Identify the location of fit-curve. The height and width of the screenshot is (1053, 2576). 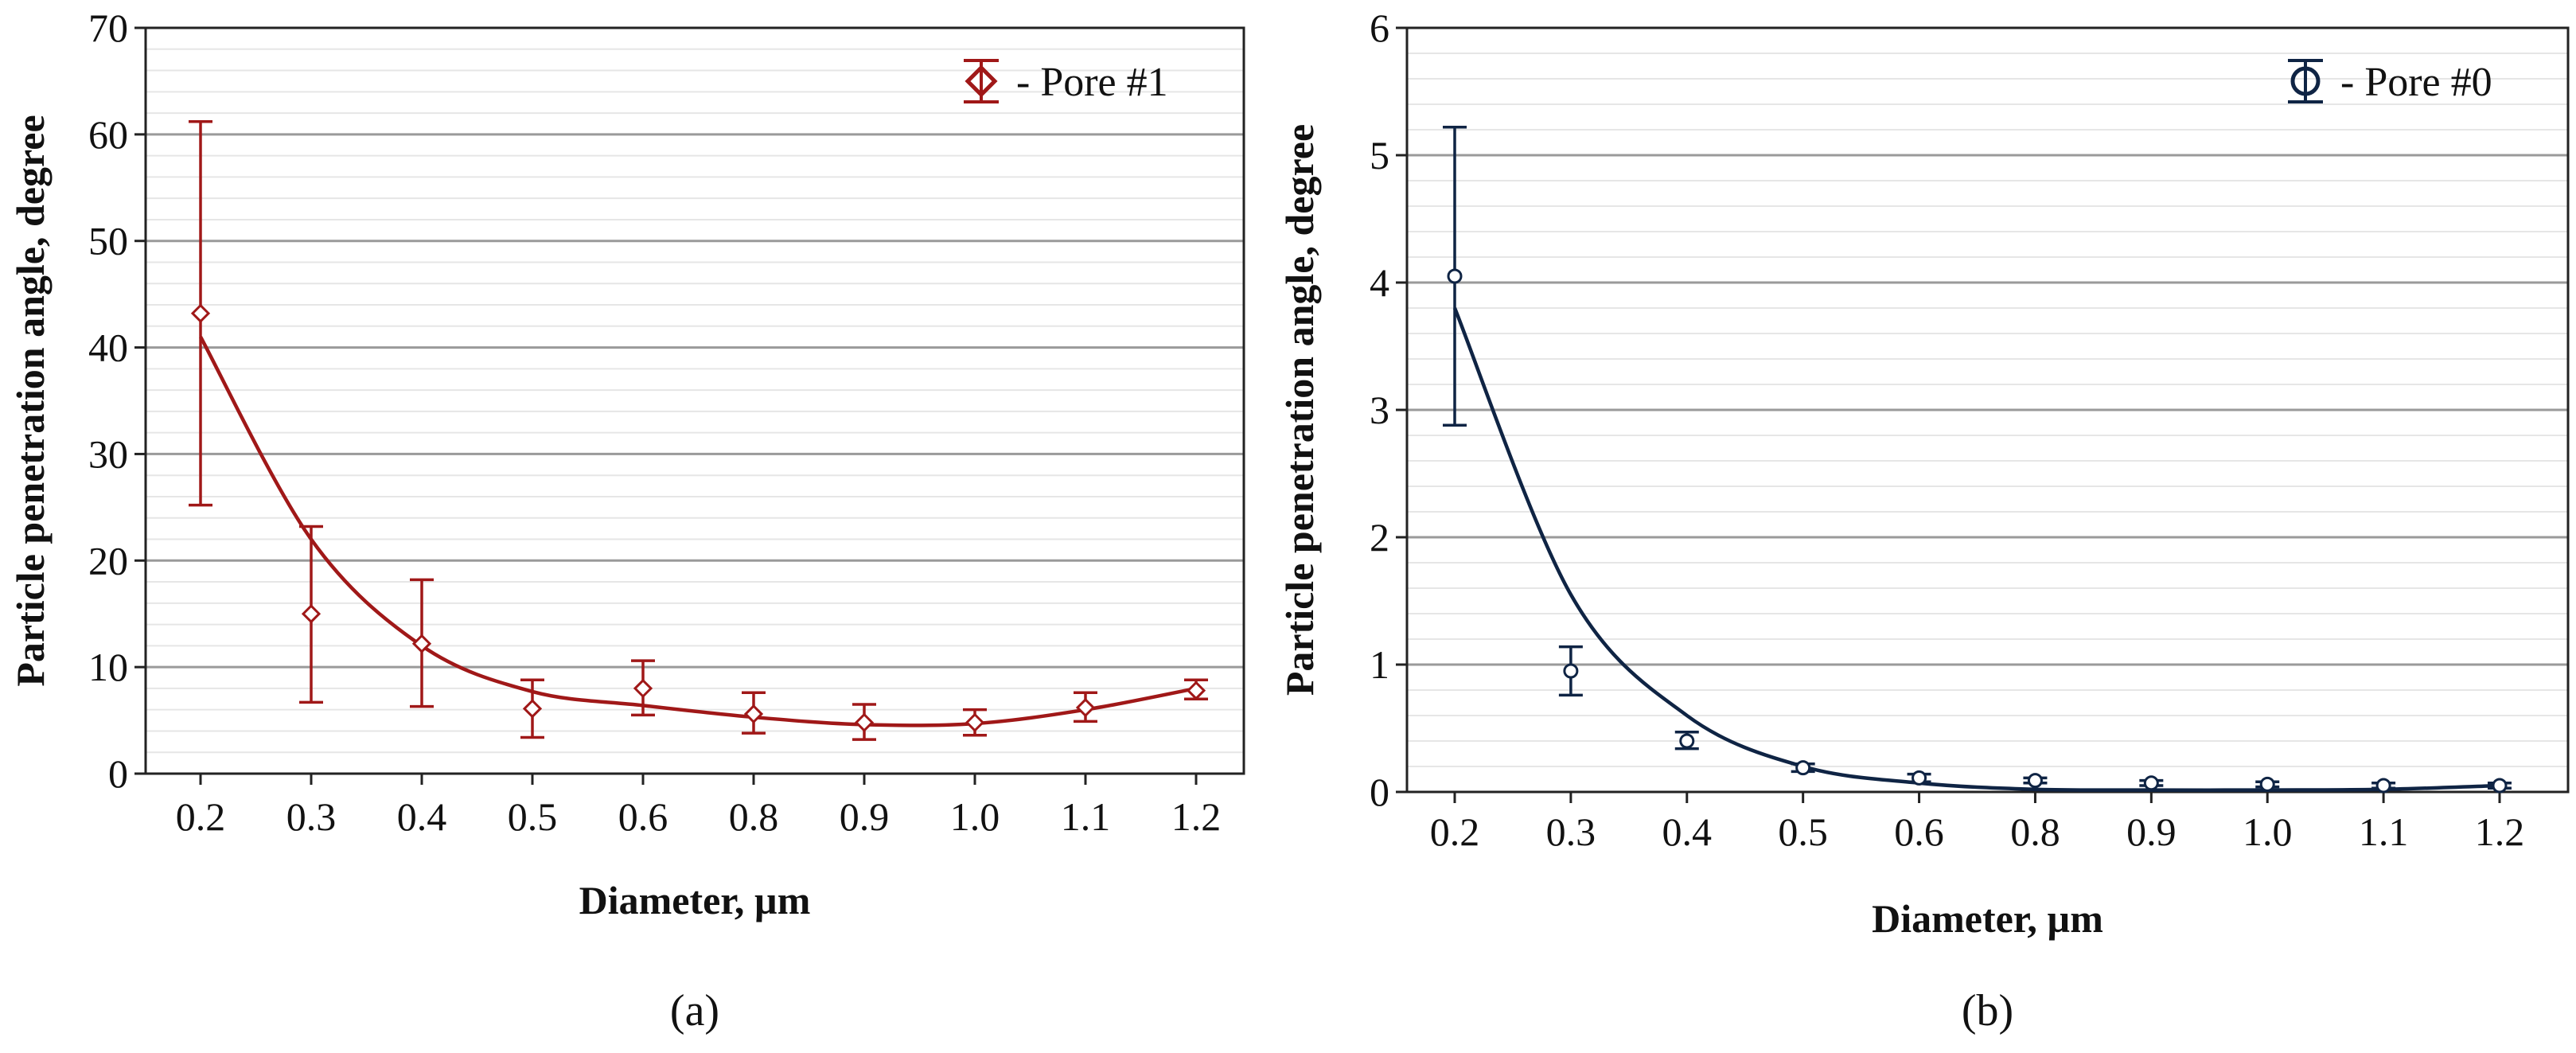
(698, 531).